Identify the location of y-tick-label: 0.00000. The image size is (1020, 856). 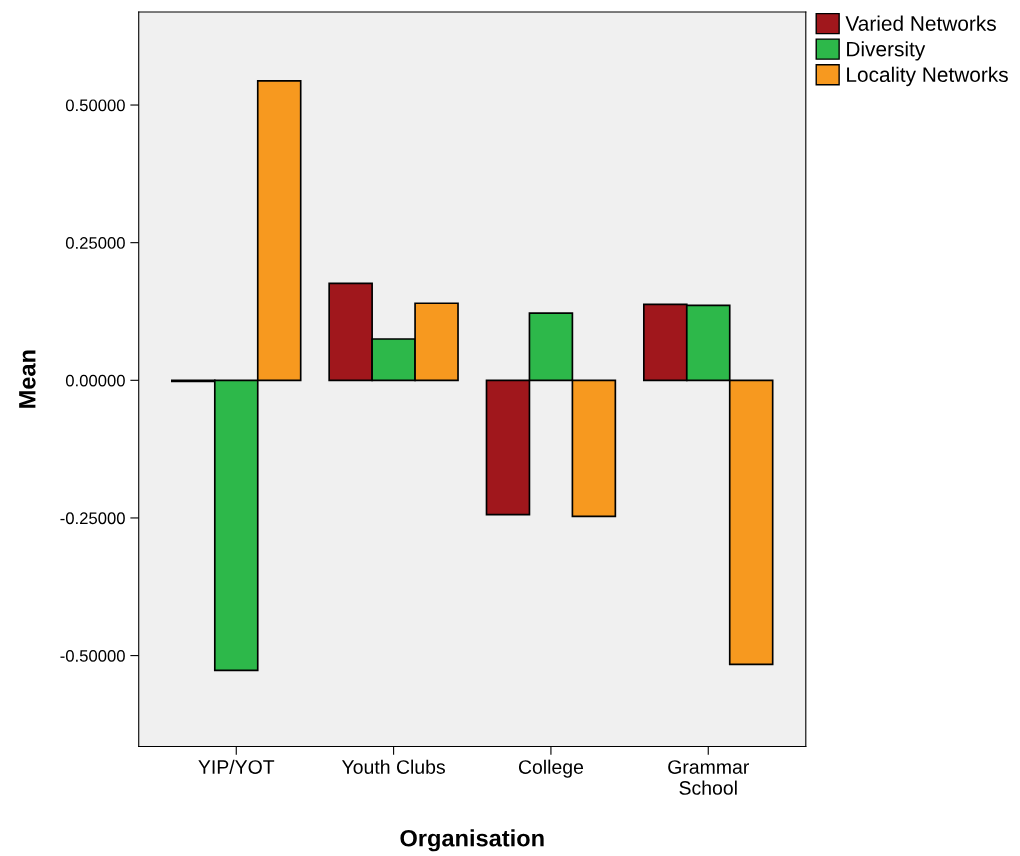
(95, 380).